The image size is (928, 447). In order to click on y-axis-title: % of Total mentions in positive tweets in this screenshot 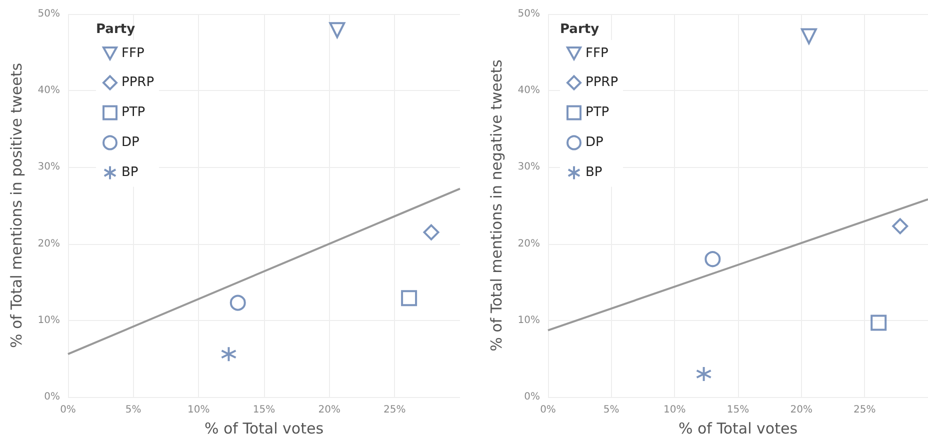, I will do `click(17, 205)`.